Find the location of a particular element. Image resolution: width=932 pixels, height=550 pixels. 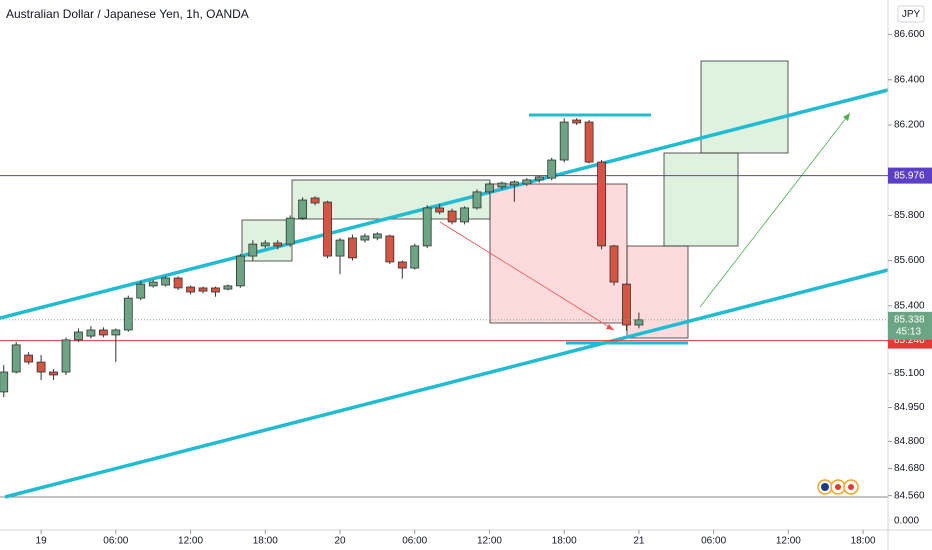

last-price-label: 85.338 is located at coordinates (909, 319).